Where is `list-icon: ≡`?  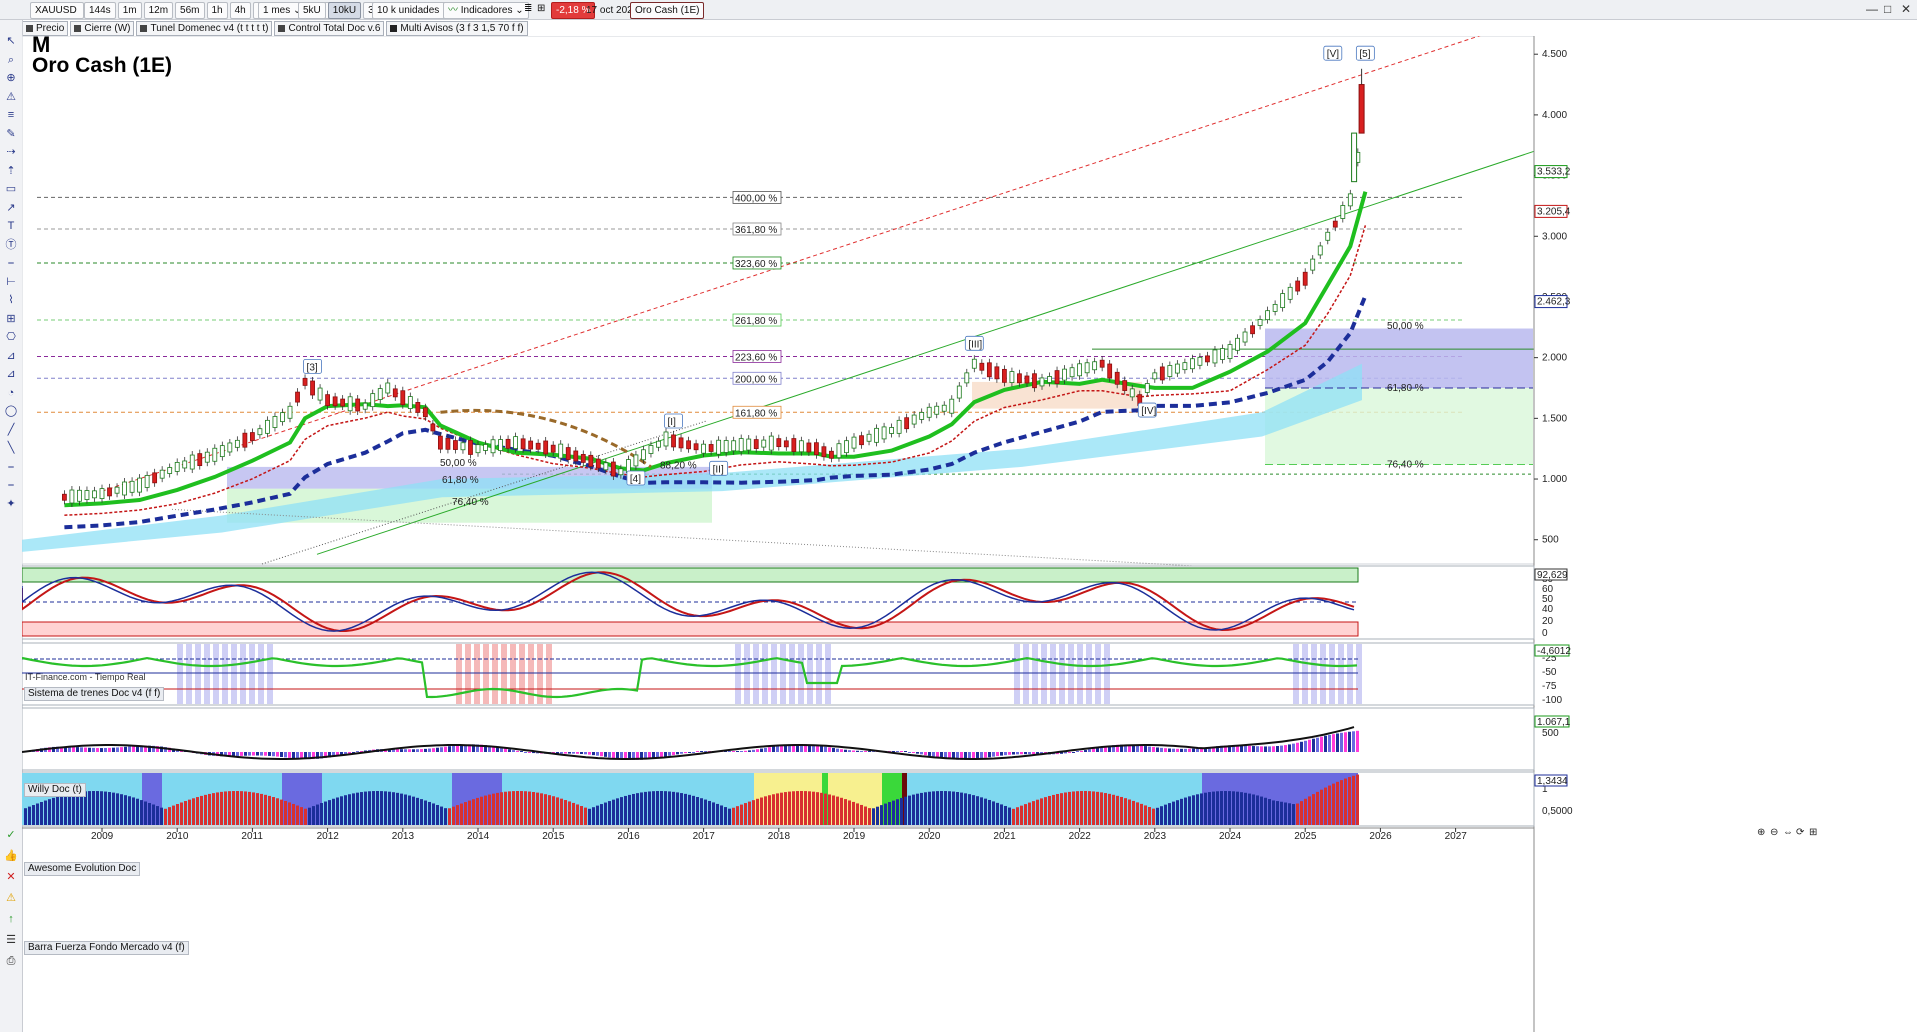
list-icon: ≡ is located at coordinates (11, 115).